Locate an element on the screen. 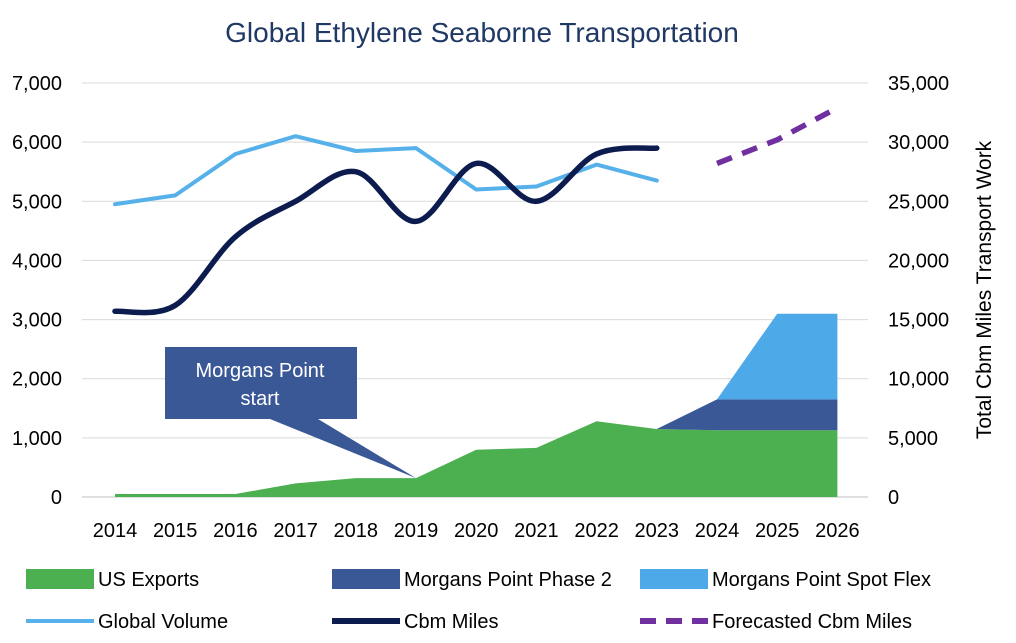  y-right-tick-label: 35,000 is located at coordinates (918, 84).